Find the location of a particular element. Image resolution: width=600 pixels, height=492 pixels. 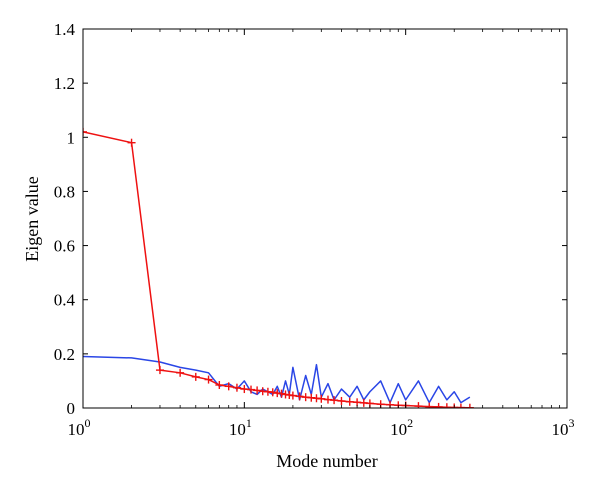

y-tick-label: 0.8 is located at coordinates (64, 191).